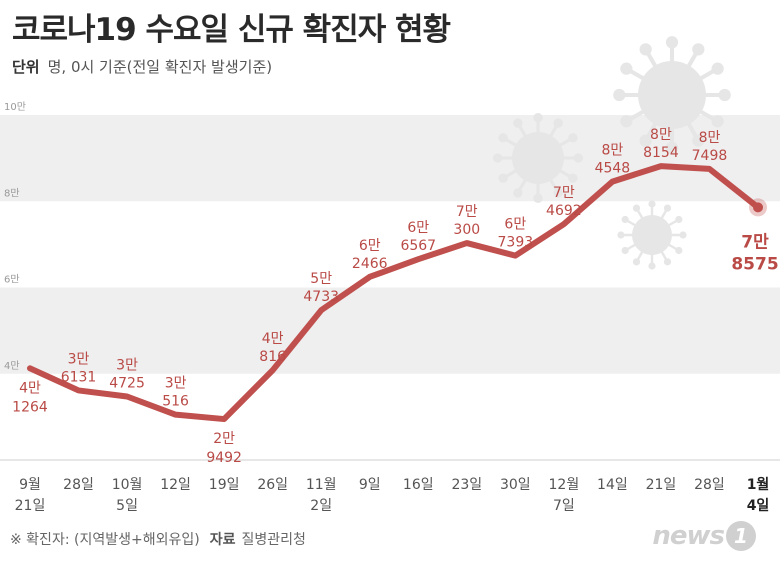 This screenshot has height=567, width=780. Describe the element at coordinates (758, 207) in the screenshot. I see `highlight-point` at that location.